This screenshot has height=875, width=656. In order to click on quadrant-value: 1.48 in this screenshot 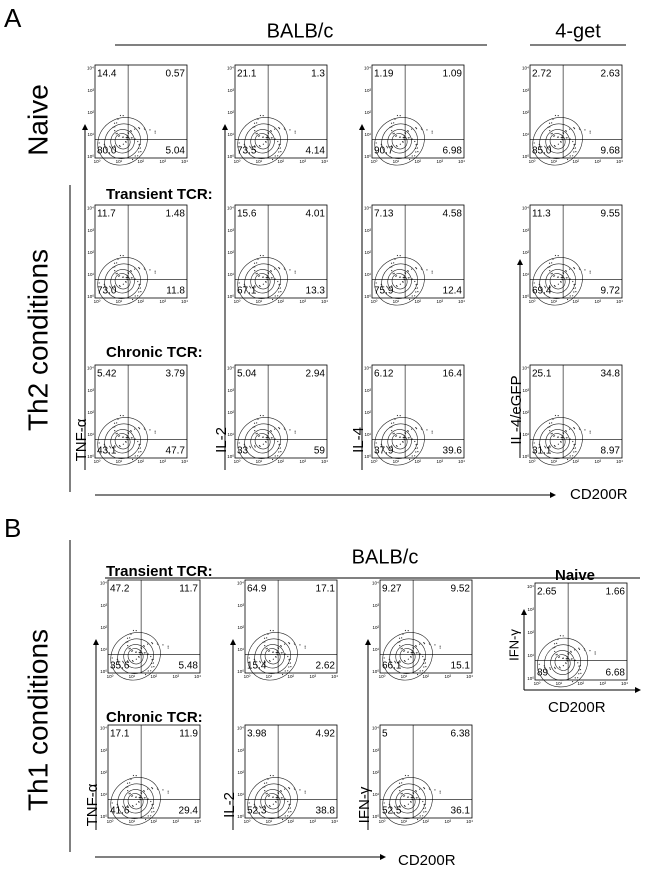, I will do `click(176, 214)`.